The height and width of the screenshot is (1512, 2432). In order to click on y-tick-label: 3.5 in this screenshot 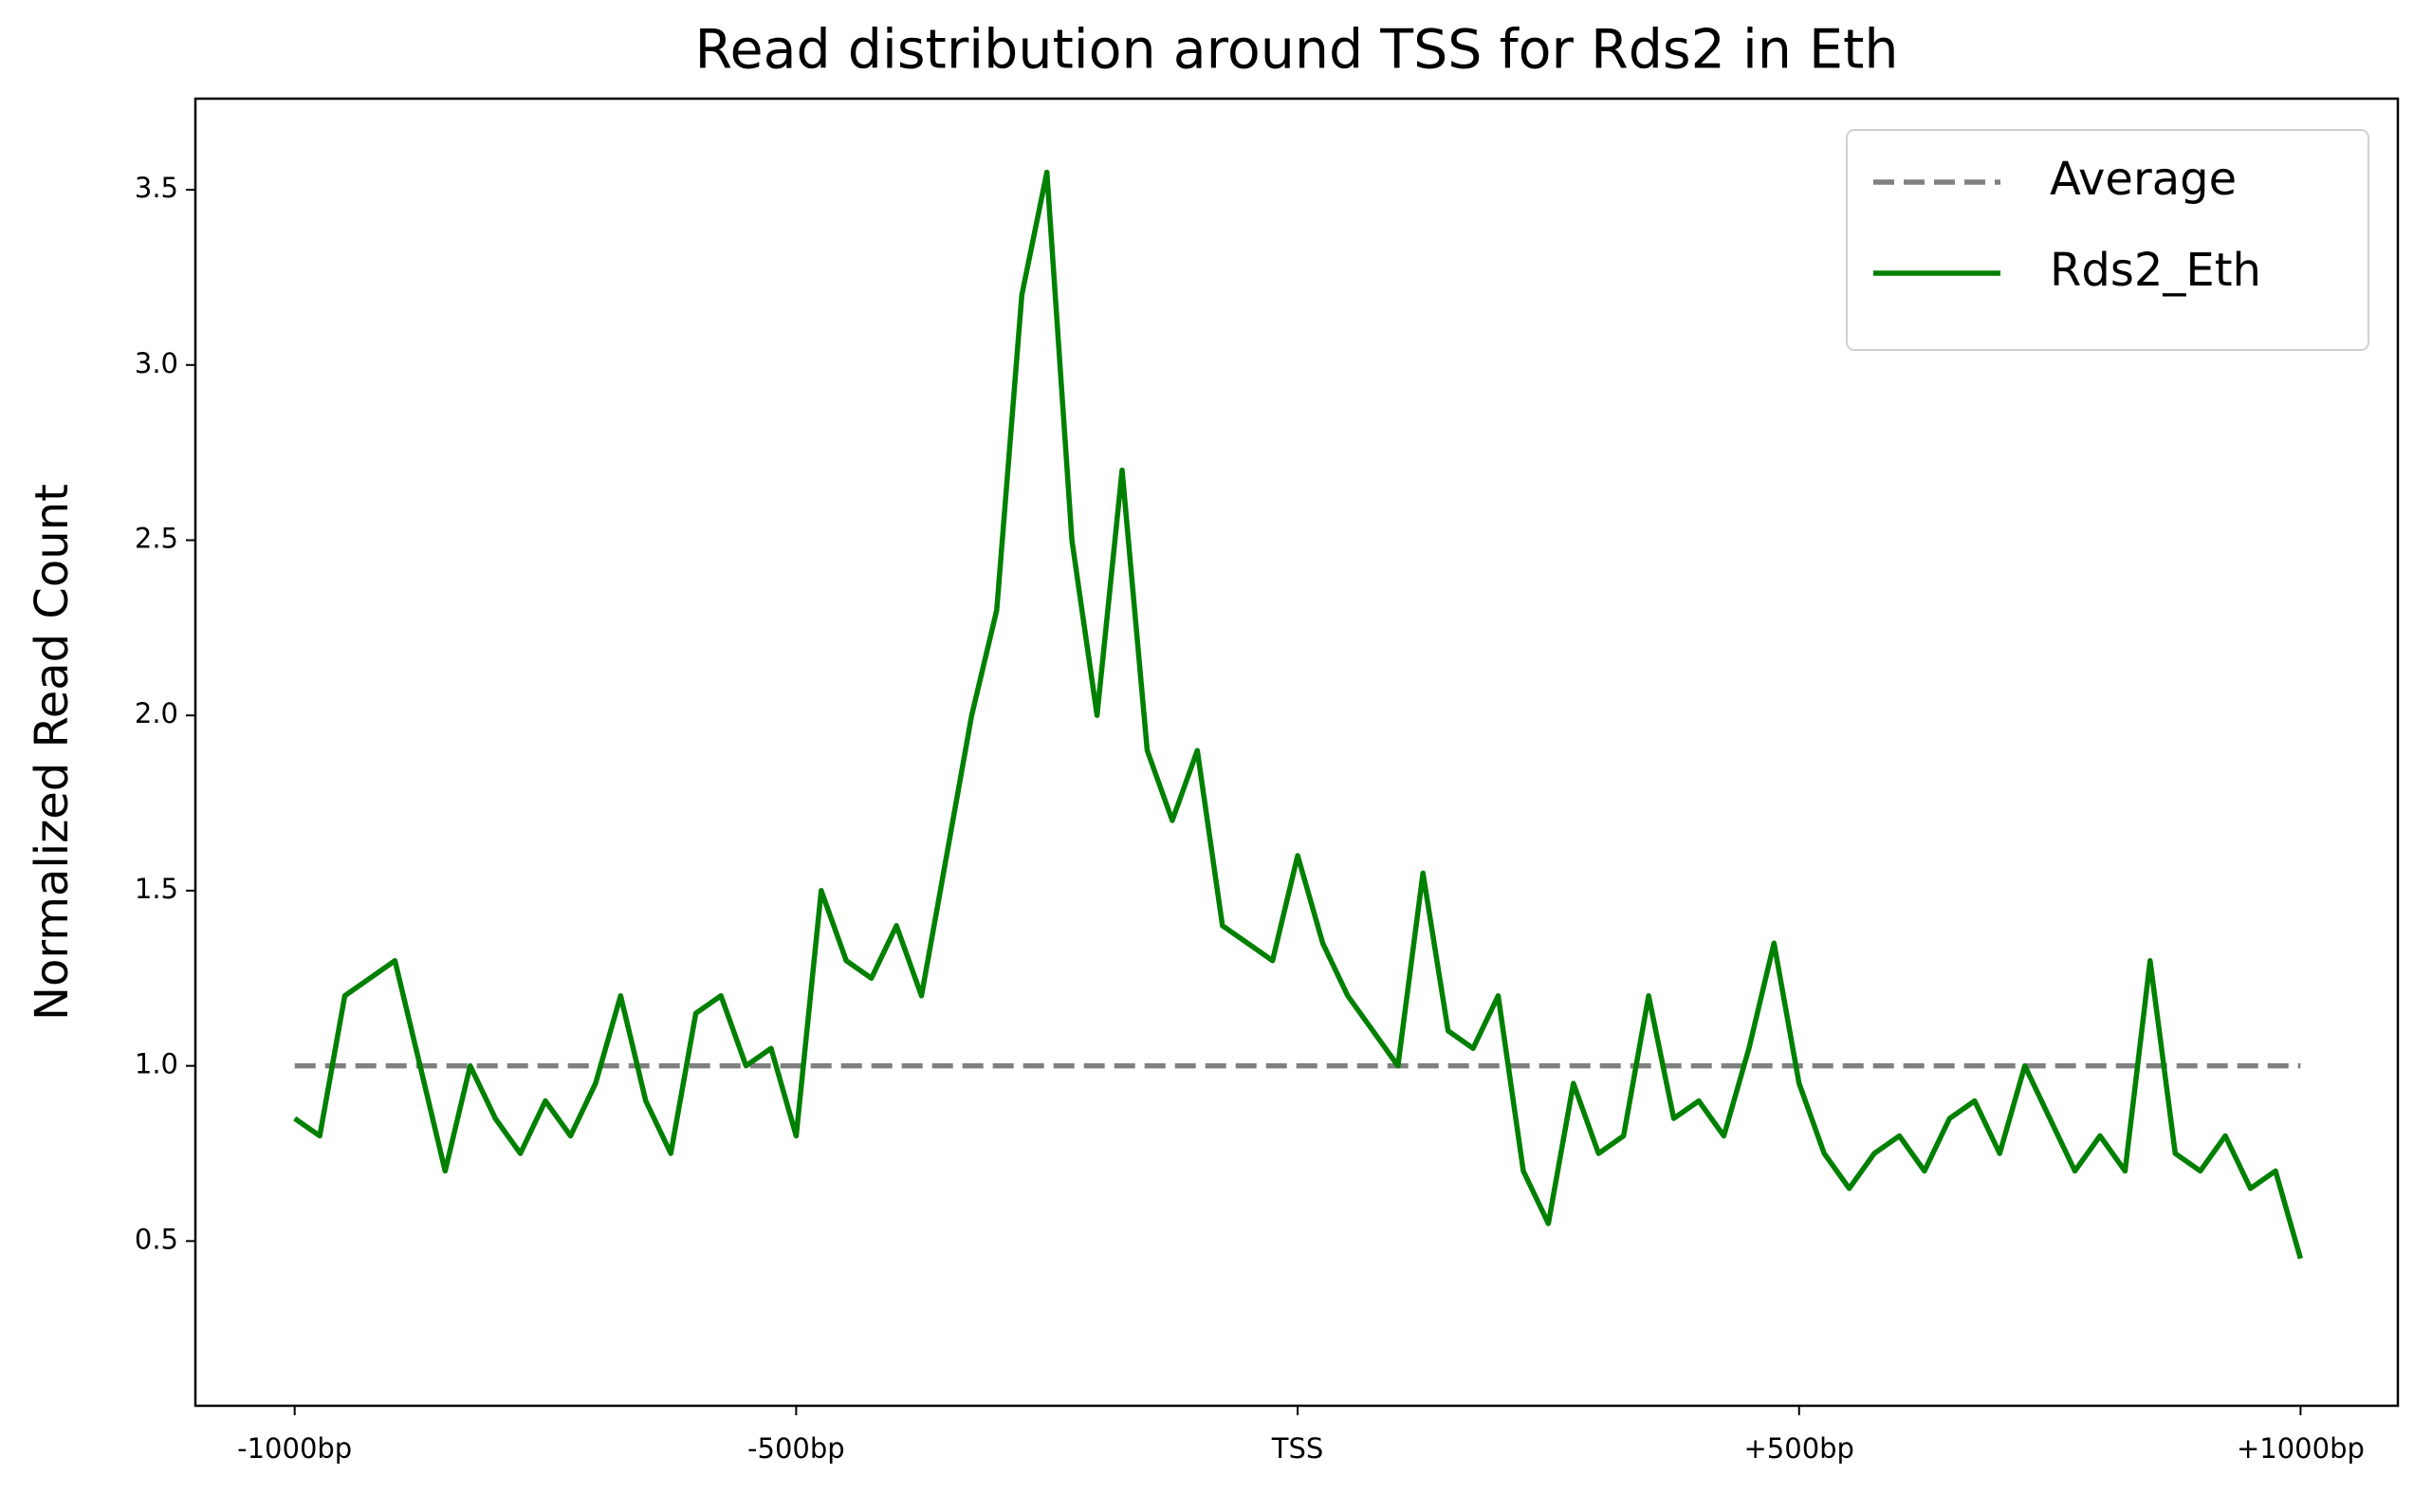, I will do `click(156, 188)`.